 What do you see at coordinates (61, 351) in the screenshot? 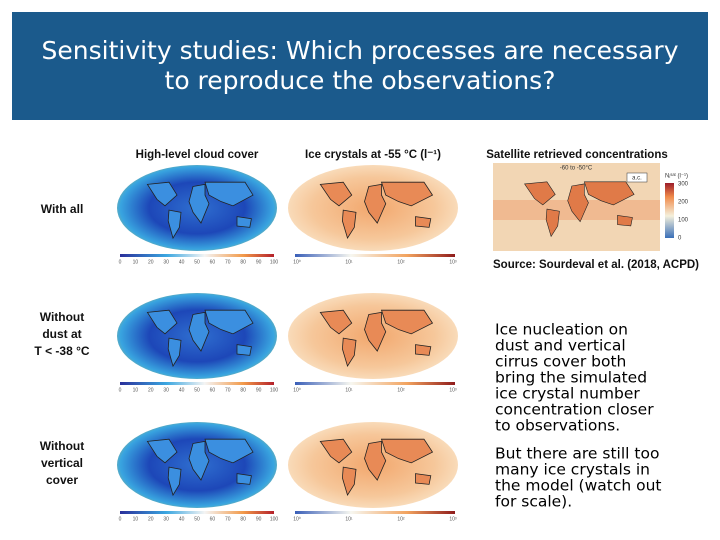
I see `row-label: T < -38 °C` at bounding box center [61, 351].